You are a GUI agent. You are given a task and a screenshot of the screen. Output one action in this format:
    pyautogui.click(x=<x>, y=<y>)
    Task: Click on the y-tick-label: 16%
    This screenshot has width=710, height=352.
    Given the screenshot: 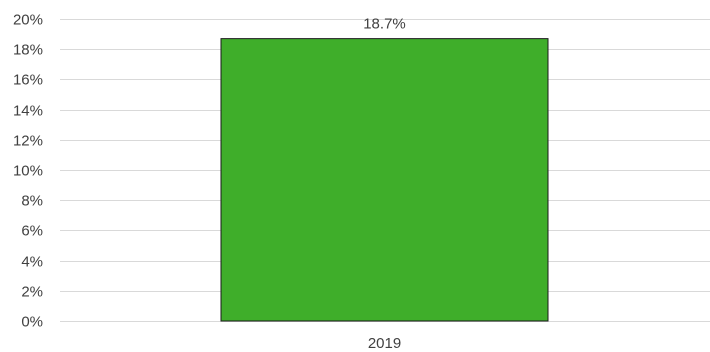 What is the action you would take?
    pyautogui.click(x=28, y=80)
    